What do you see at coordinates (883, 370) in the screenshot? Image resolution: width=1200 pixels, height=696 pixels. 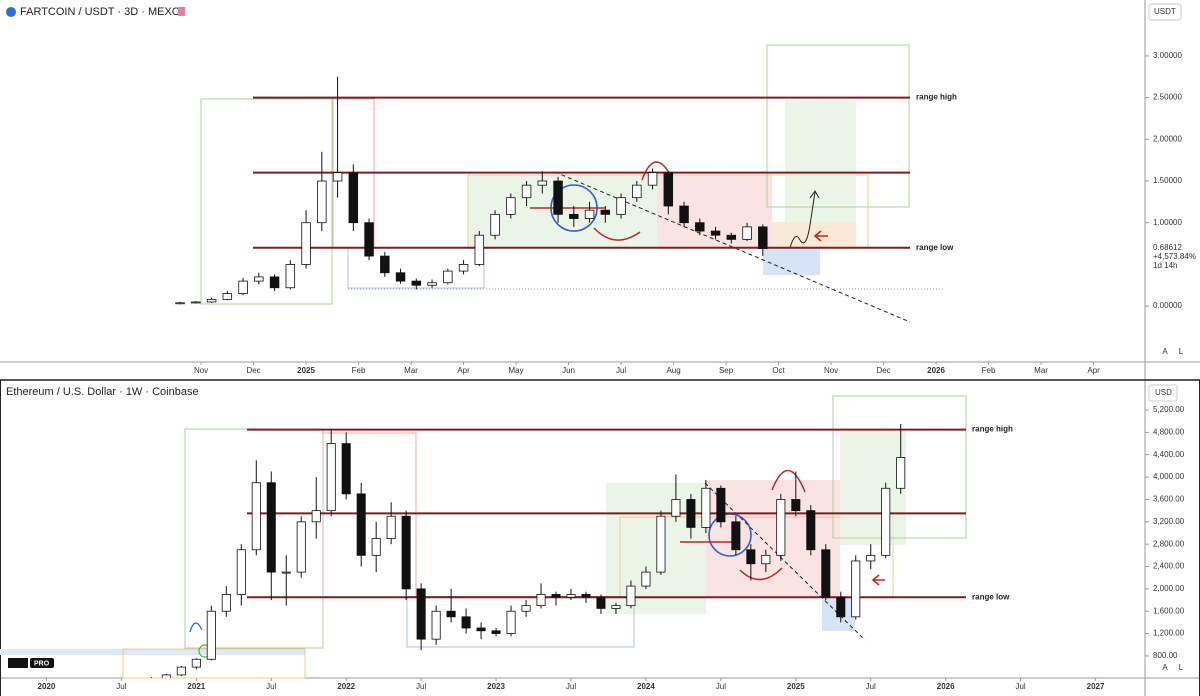 I see `x-tick-label: Dec` at bounding box center [883, 370].